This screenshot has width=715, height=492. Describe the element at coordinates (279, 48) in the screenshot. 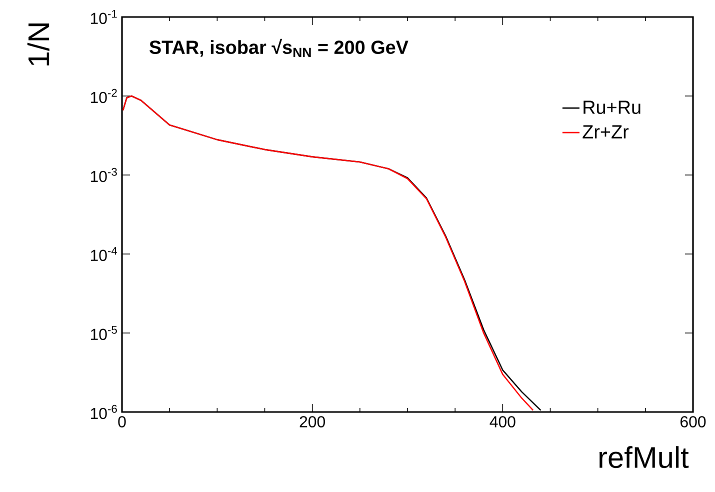

I see `text: STAR, isobar √s$_{NN}$ = 200 GeV` at that location.